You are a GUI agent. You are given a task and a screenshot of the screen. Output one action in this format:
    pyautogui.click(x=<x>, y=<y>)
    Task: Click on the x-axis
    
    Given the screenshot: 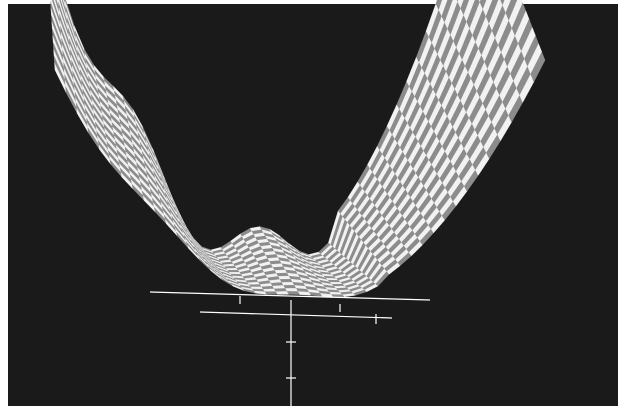 What is the action you would take?
    pyautogui.click(x=290, y=296)
    